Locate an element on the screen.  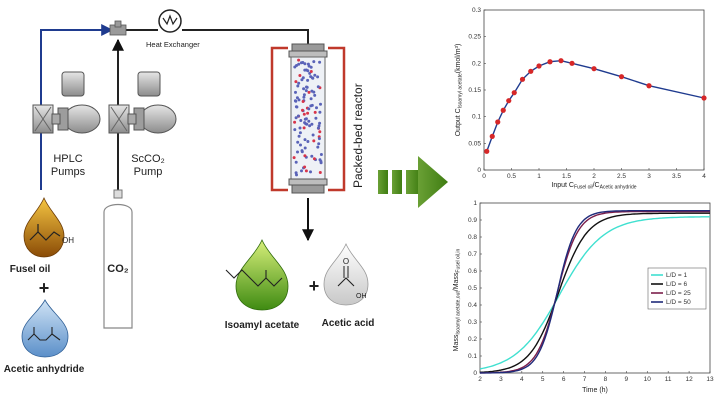
hplc-pump-icon is located at coordinates (66, 102).